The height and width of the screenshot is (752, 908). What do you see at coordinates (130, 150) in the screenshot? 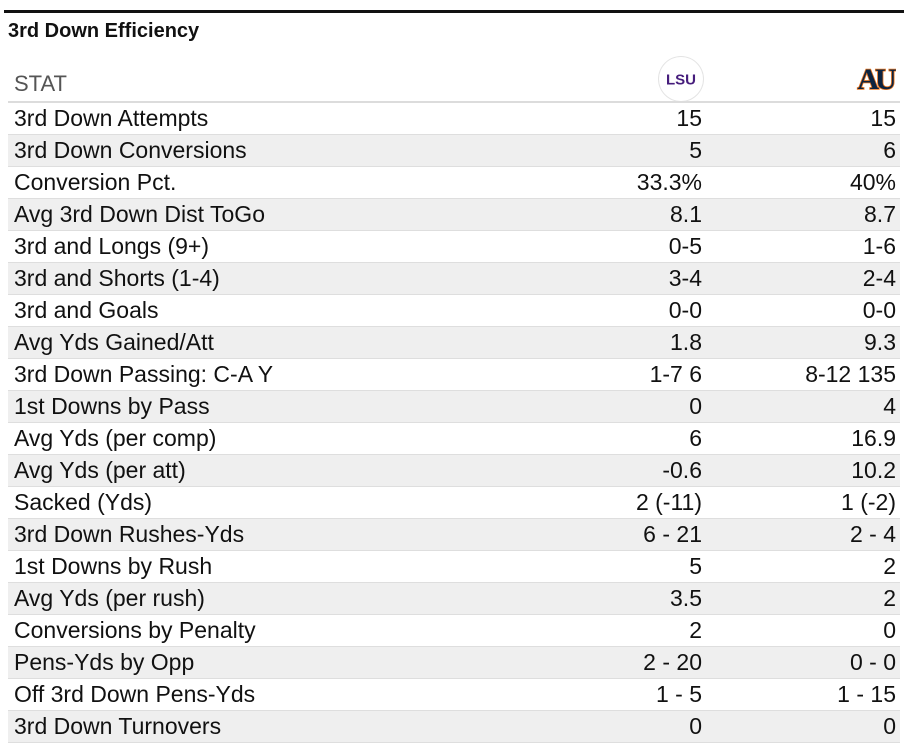
I see `stat-name-cell: 3rd Down Conversions` at bounding box center [130, 150].